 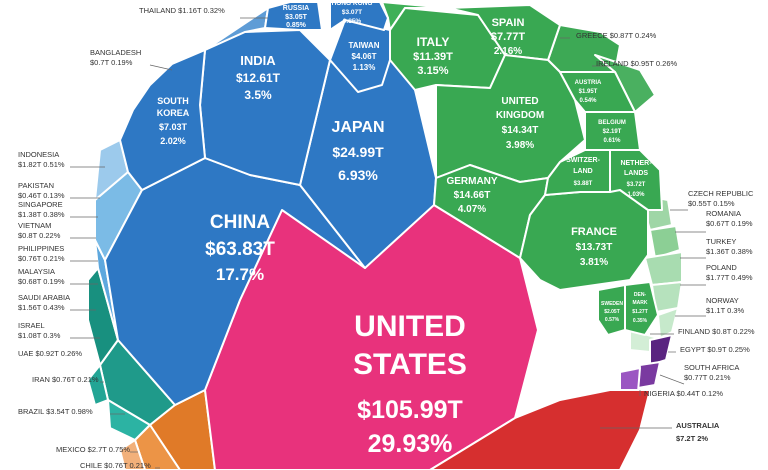 What do you see at coordinates (472, 195) in the screenshot?
I see `germany-label-1: $14.66T` at bounding box center [472, 195].